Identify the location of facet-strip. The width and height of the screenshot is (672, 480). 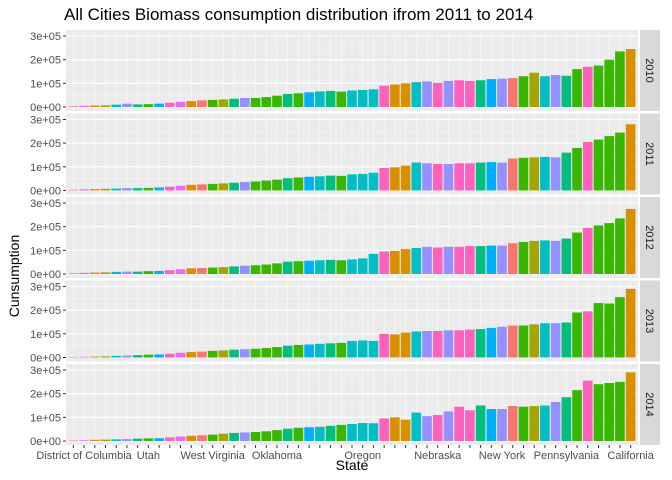
(650, 237).